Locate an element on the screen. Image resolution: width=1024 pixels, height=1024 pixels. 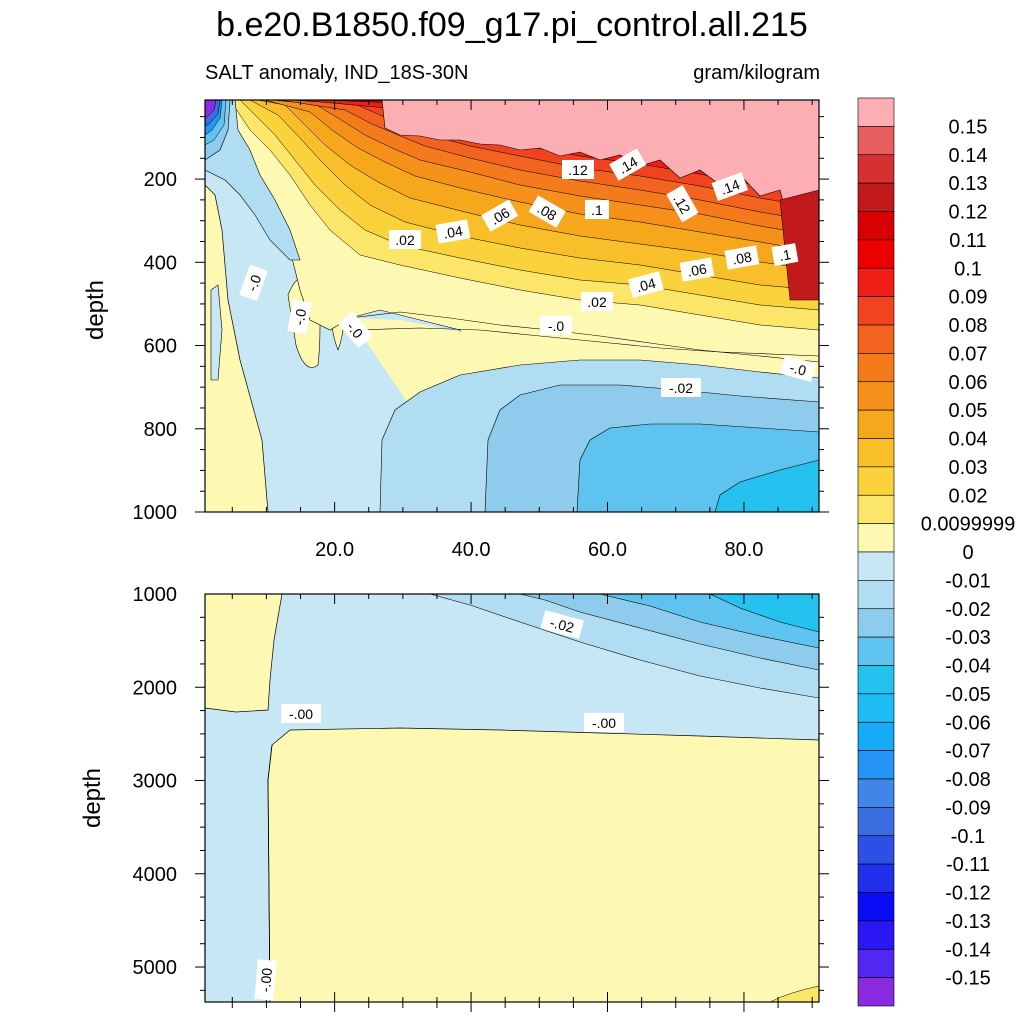
colorbar-label: 0.1 is located at coordinates (968, 269).